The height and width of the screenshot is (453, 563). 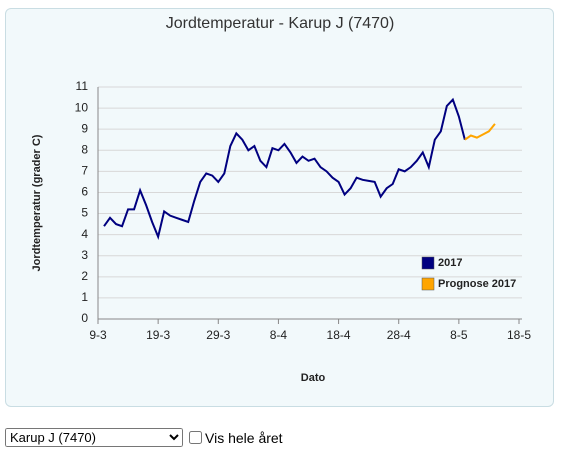 What do you see at coordinates (477, 284) in the screenshot?
I see `legend-label: Prognose 2017` at bounding box center [477, 284].